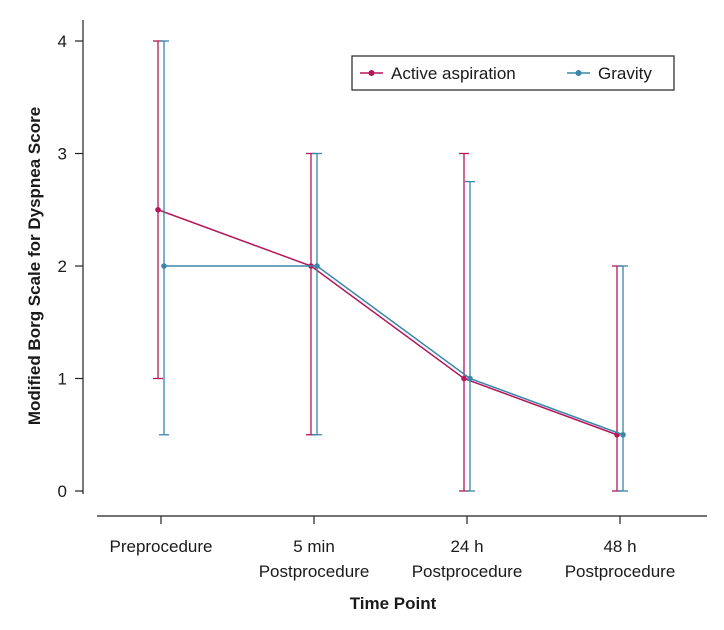 This screenshot has width=724, height=630. Describe the element at coordinates (619, 546) in the screenshot. I see `x-tick-label: 48 h` at that location.